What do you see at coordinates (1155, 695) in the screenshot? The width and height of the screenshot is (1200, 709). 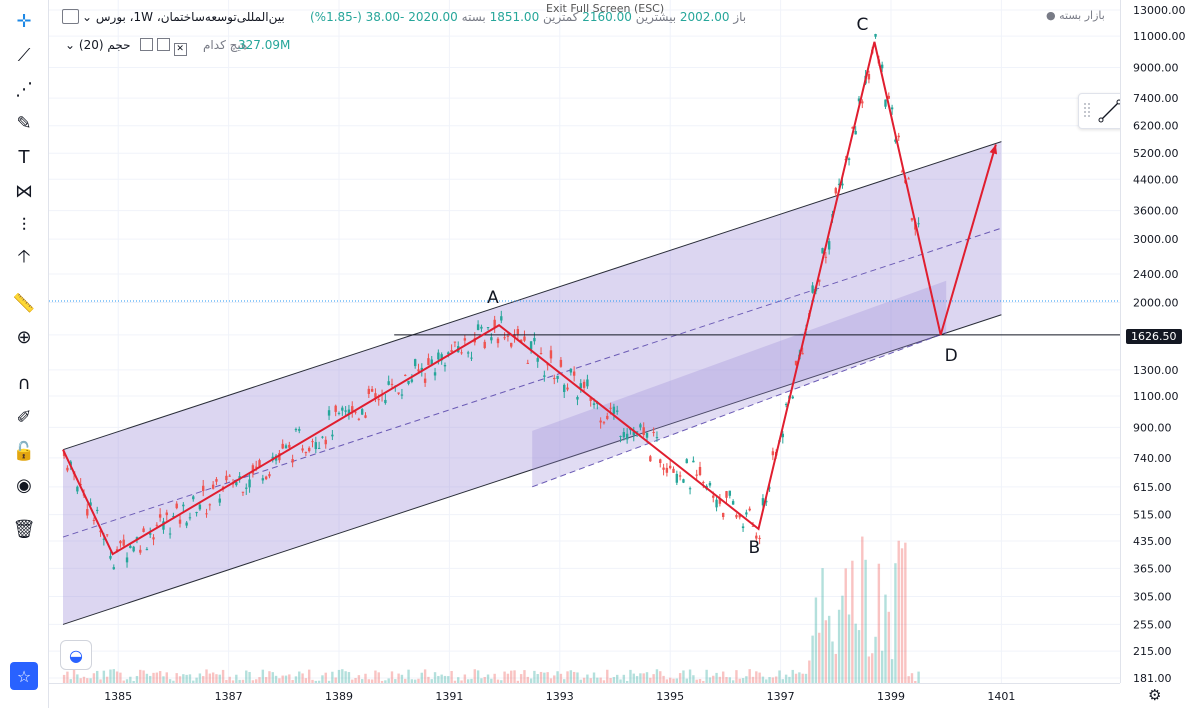 I see `gear-icon: ⚙` at bounding box center [1155, 695].